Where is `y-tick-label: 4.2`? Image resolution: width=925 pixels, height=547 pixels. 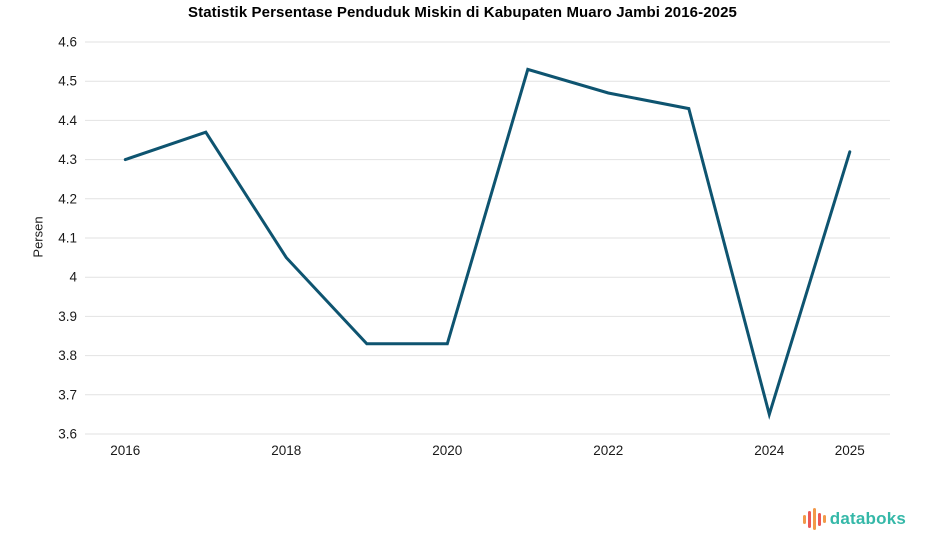
y-tick-label: 4.2 is located at coordinates (67, 198).